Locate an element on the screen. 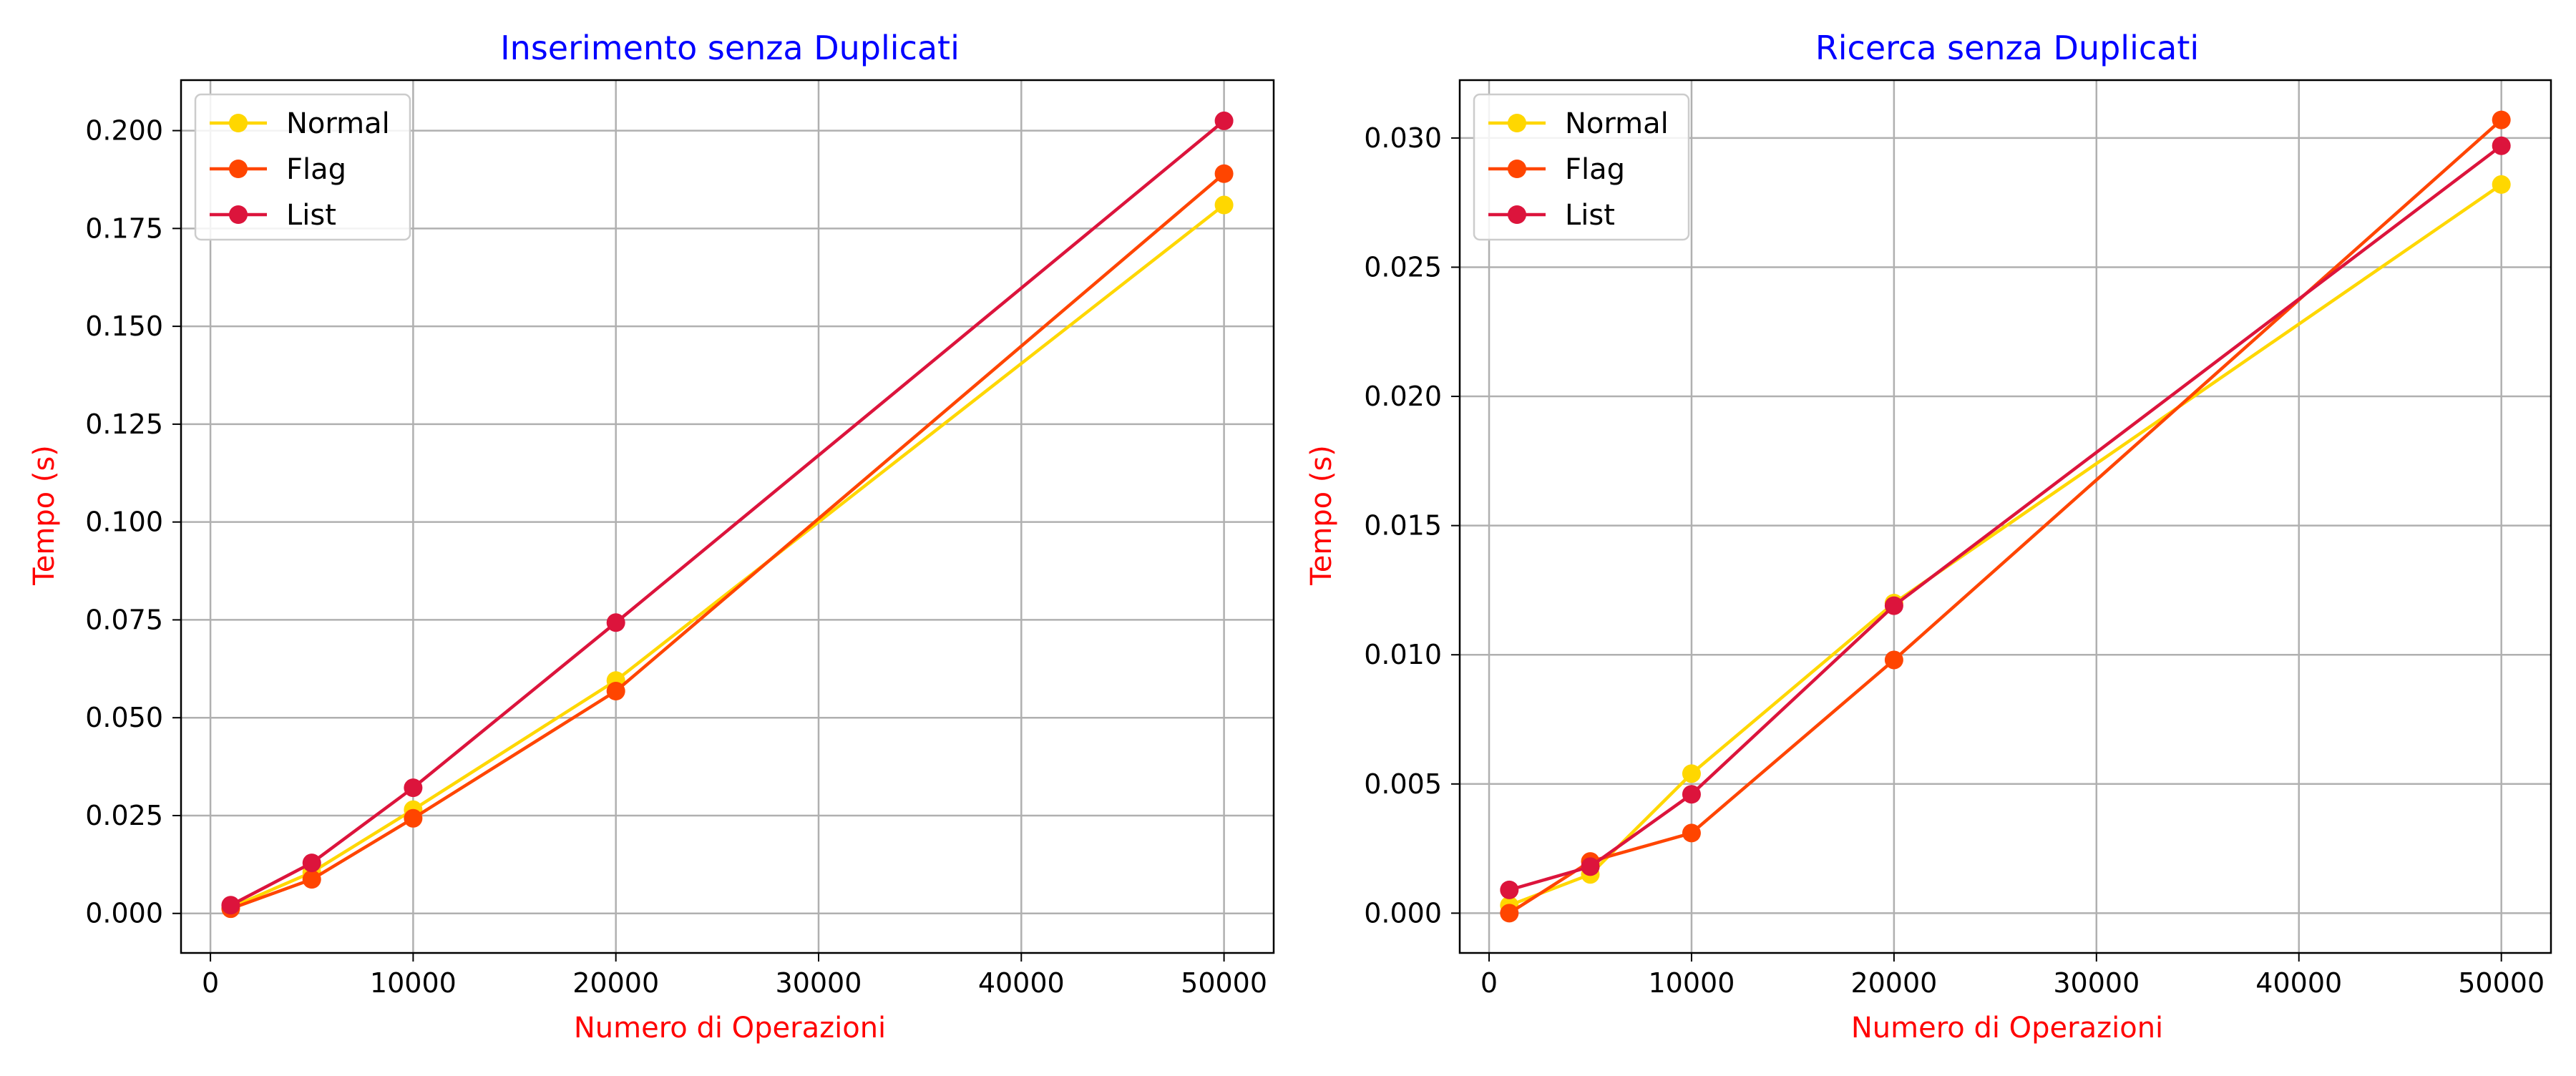 The height and width of the screenshot is (1076, 2576). y-tick-label: 0.100 is located at coordinates (124, 523).